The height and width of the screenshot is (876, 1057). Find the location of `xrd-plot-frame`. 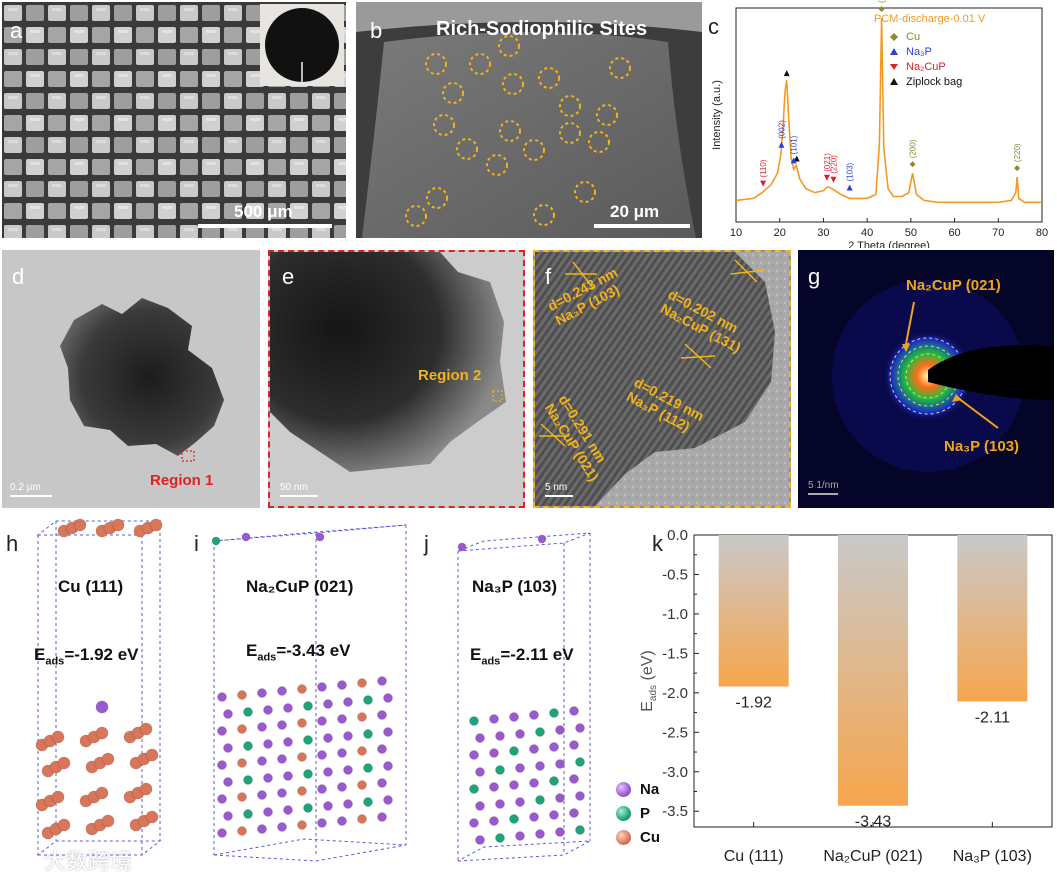

xrd-plot-frame is located at coordinates (889, 115).